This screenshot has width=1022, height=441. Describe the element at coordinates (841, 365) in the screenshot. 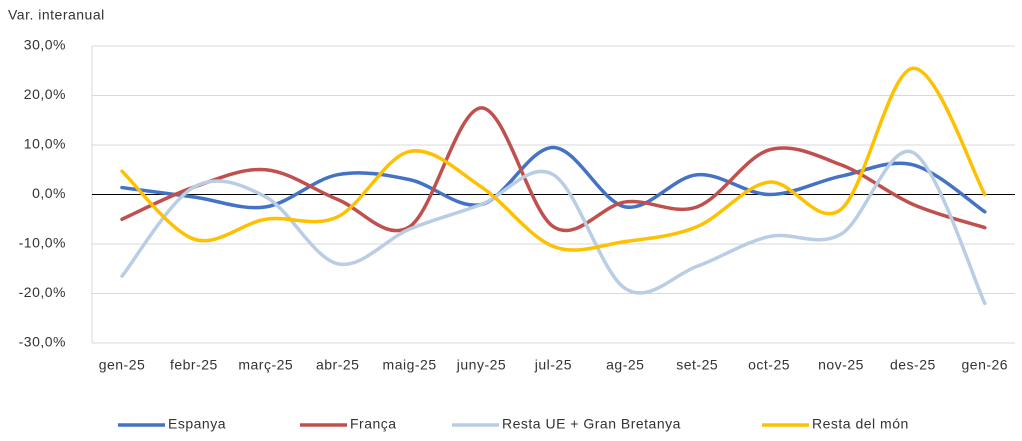

I see `x-tick-label: nov-25` at that location.